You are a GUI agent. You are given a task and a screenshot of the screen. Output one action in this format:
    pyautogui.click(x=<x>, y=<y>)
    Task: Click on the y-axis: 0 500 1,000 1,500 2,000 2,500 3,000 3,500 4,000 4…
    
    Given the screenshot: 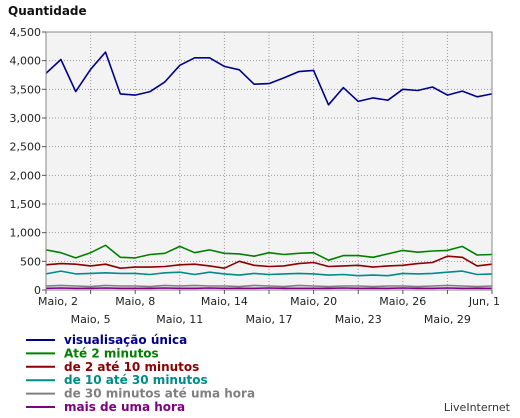 What is the action you would take?
    pyautogui.click(x=28, y=161)
    